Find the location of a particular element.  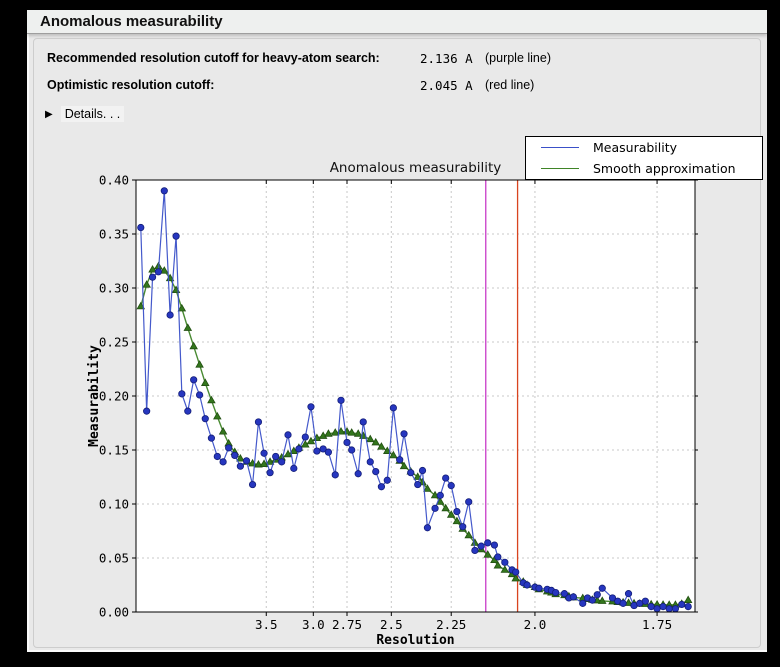

recommended-cutoff-value: 2.136 A is located at coordinates (446, 58).